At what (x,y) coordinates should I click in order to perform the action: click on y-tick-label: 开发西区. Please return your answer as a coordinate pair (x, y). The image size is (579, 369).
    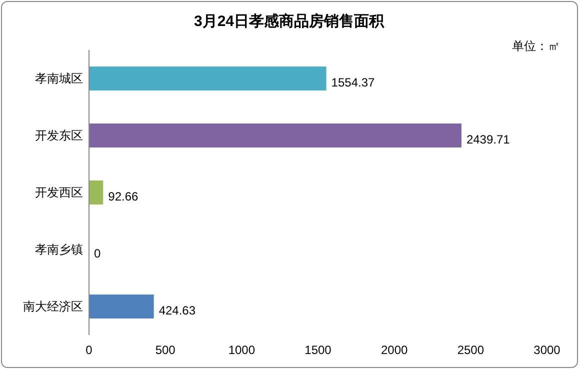
    Looking at the image, I should click on (59, 193).